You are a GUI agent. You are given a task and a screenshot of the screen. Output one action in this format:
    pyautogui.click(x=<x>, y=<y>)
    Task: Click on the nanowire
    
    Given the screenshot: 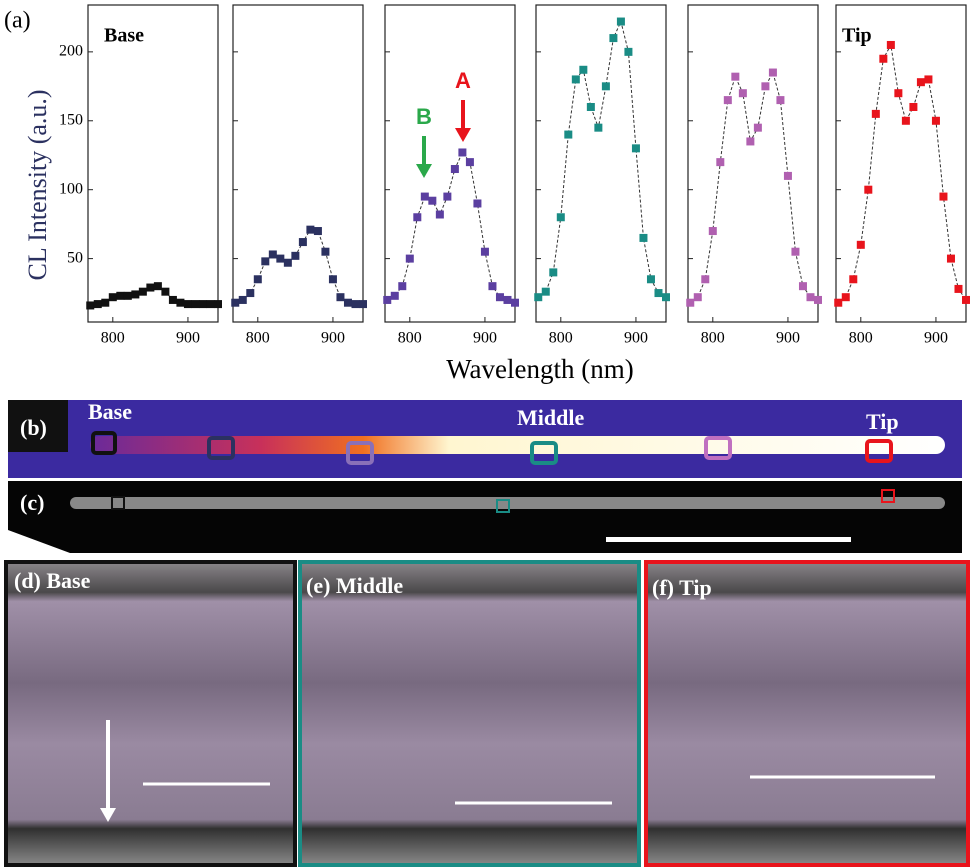 What is the action you would take?
    pyautogui.click(x=507, y=503)
    